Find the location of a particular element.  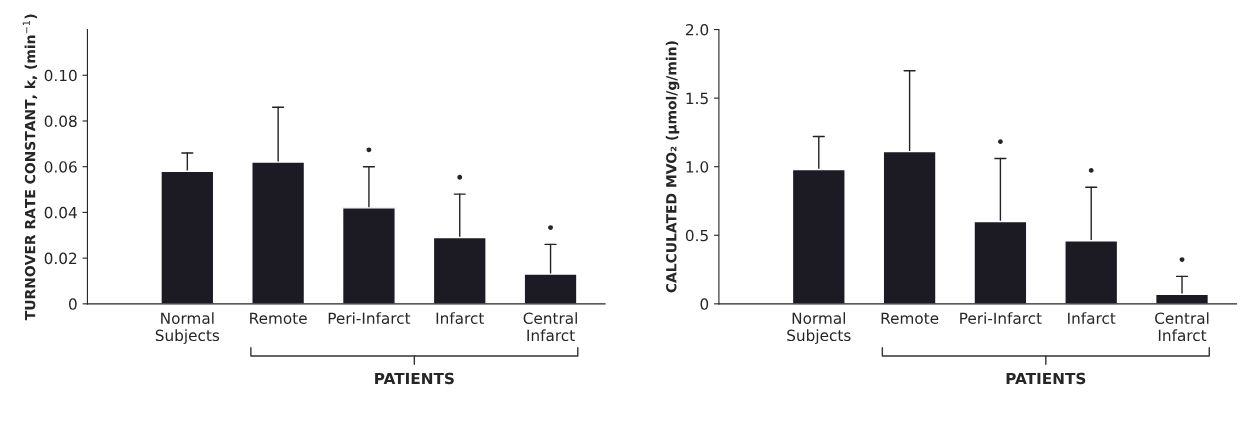

y-tick-label: 0.10 is located at coordinates (60, 75).